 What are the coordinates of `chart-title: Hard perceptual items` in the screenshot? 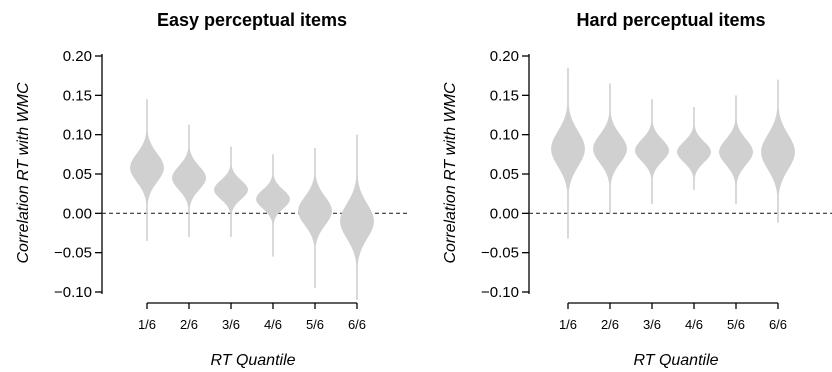 It's located at (670, 20).